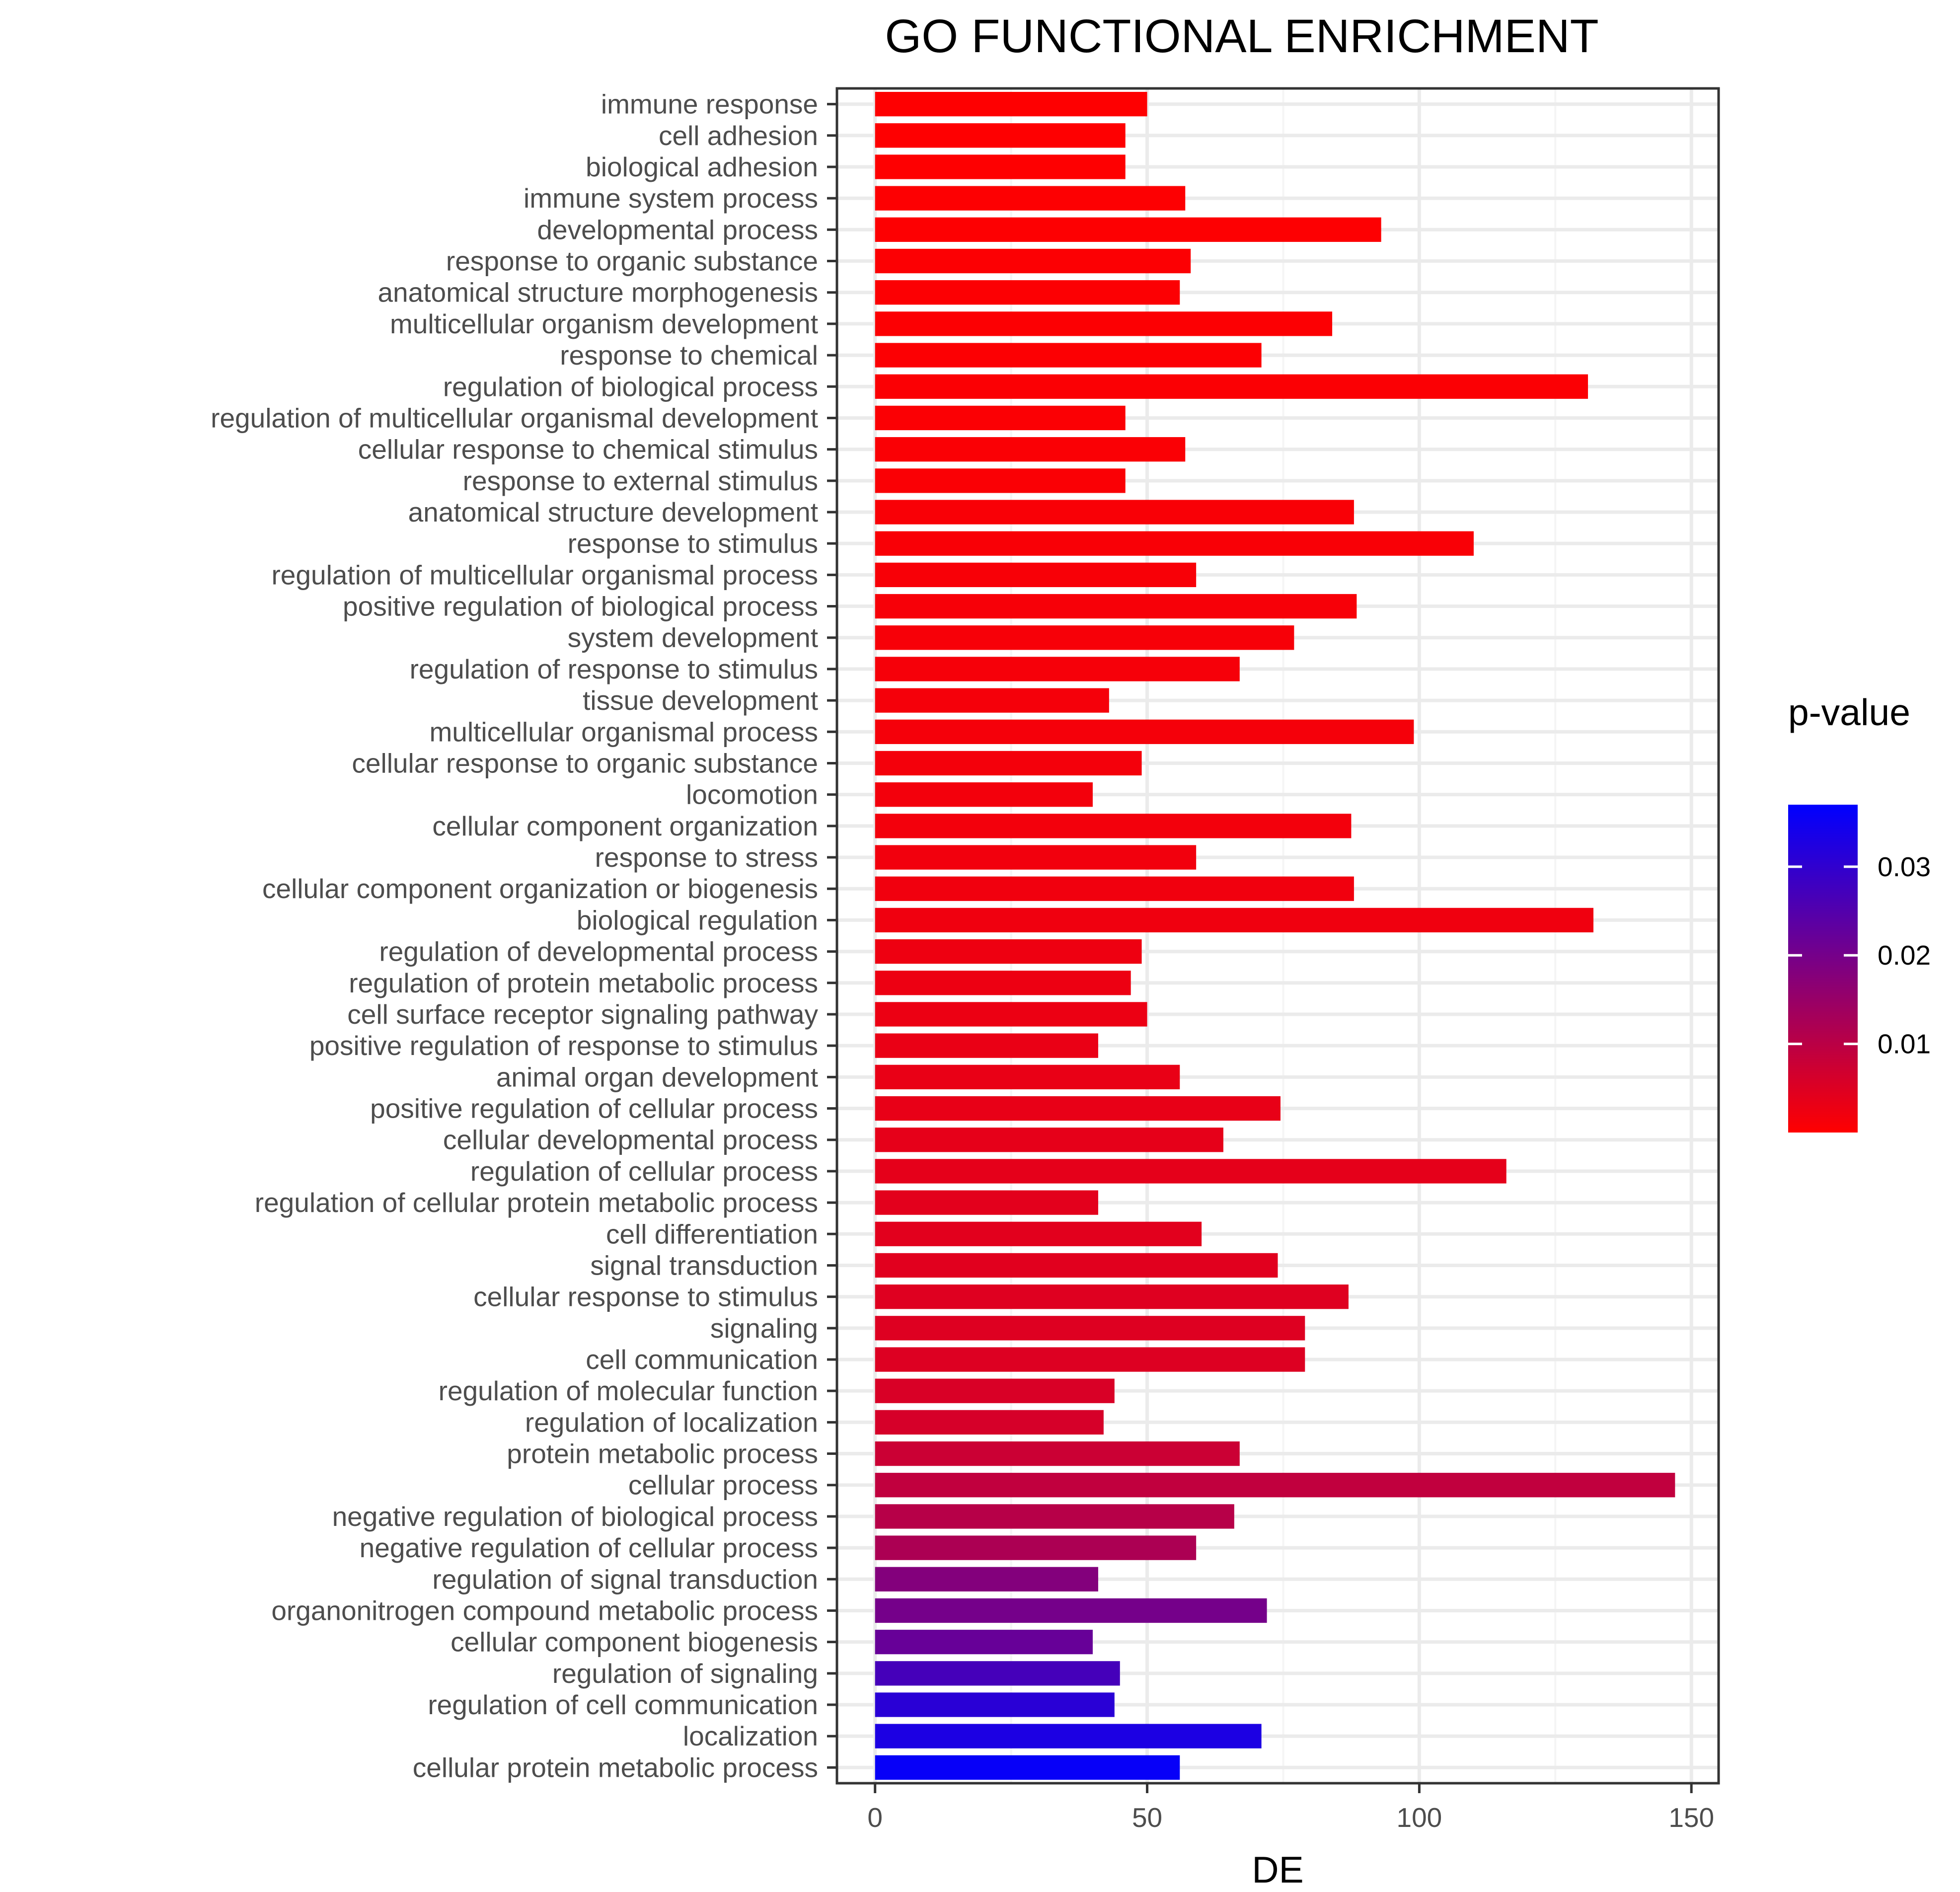  Describe the element at coordinates (685, 1673) in the screenshot. I see `y-tick-label: regulation of signaling` at that location.